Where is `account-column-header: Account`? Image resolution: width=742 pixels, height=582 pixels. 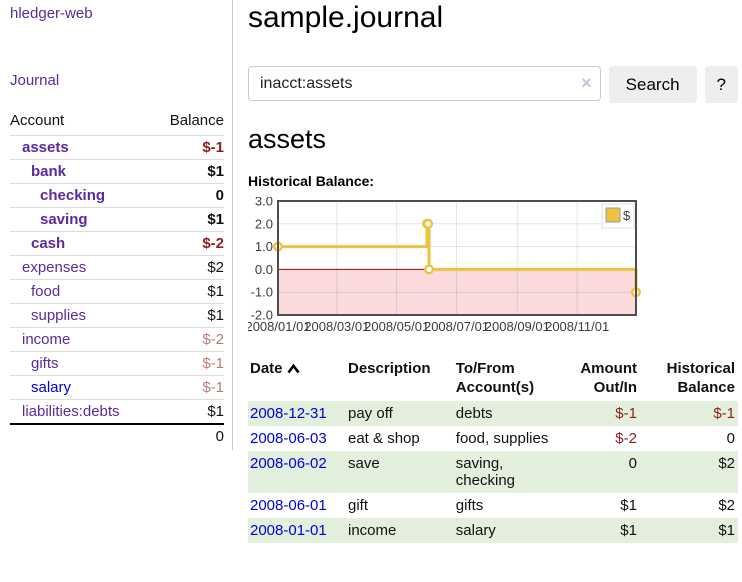
account-column-header: Account is located at coordinates (37, 120).